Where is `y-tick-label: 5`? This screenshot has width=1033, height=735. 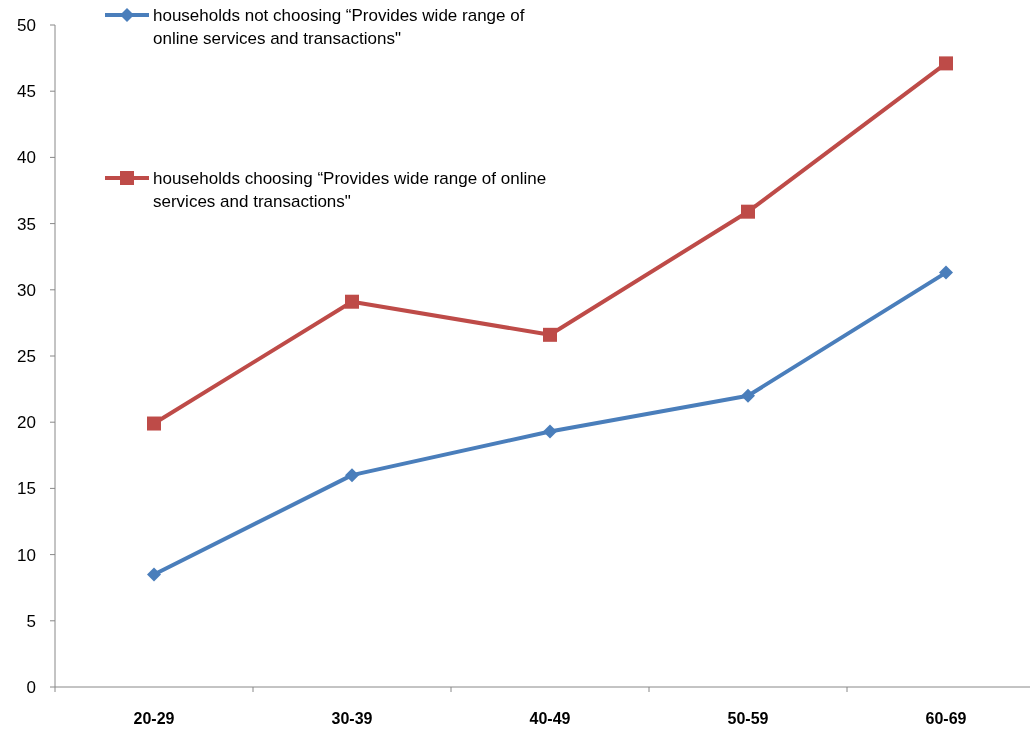 y-tick-label: 5 is located at coordinates (31, 621).